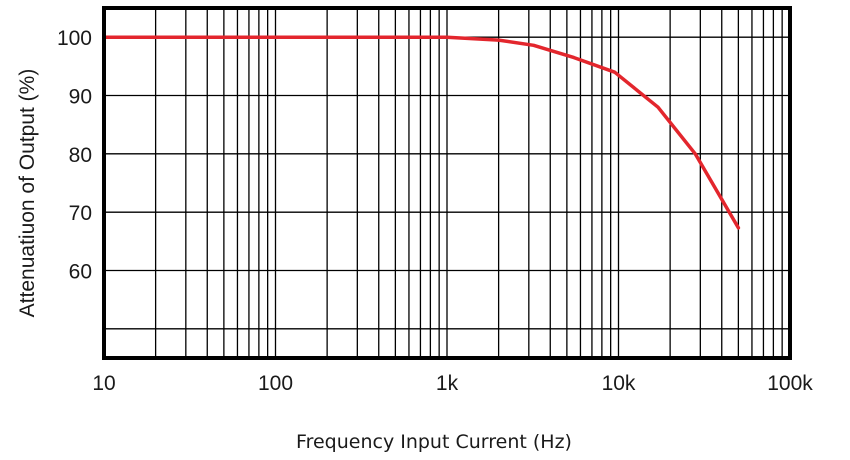 Image resolution: width=850 pixels, height=460 pixels. What do you see at coordinates (80, 213) in the screenshot?
I see `y-tick-label: 70` at bounding box center [80, 213].